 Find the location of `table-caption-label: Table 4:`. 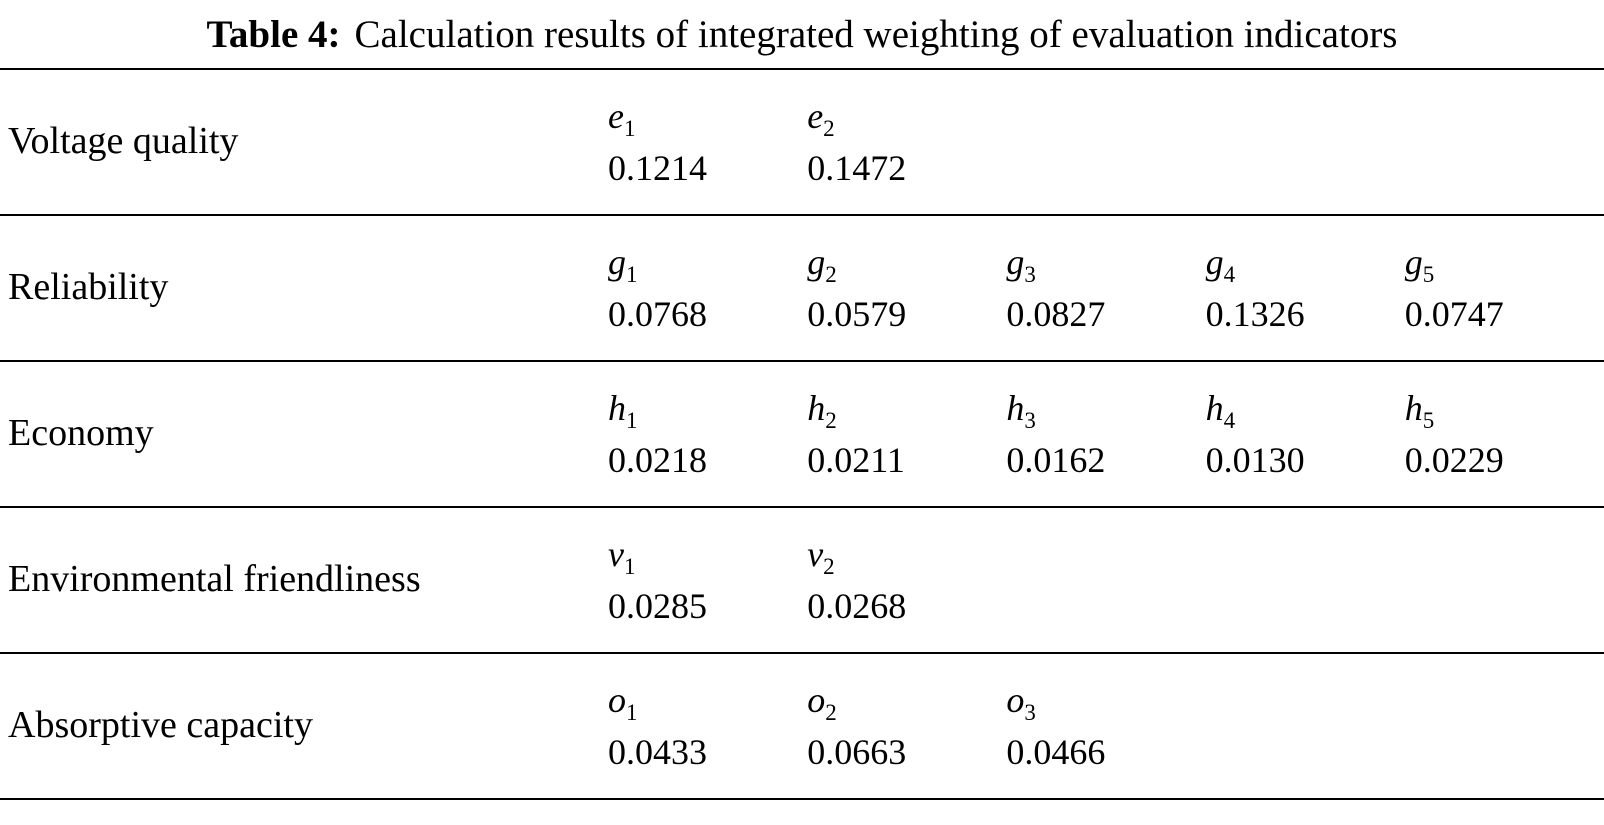

table-caption-label: Table 4: is located at coordinates (273, 34).